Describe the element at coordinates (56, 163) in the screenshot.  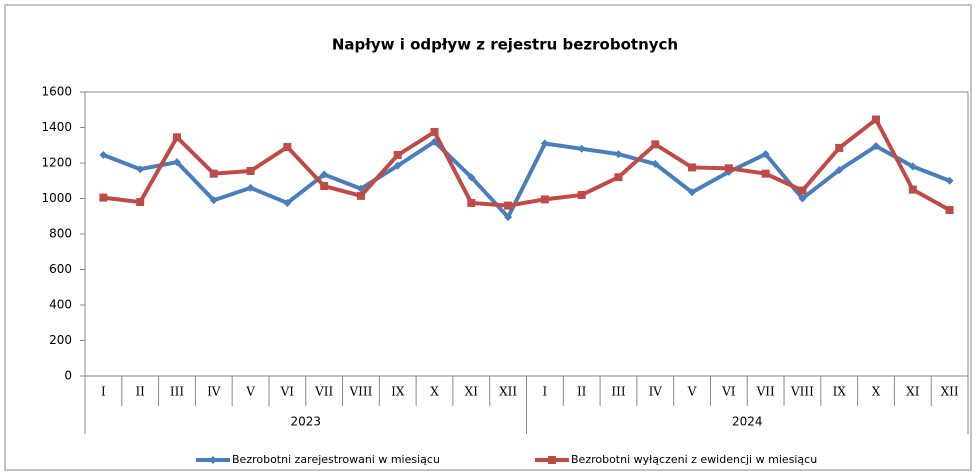
I see `y-tick-label: 1200` at that location.